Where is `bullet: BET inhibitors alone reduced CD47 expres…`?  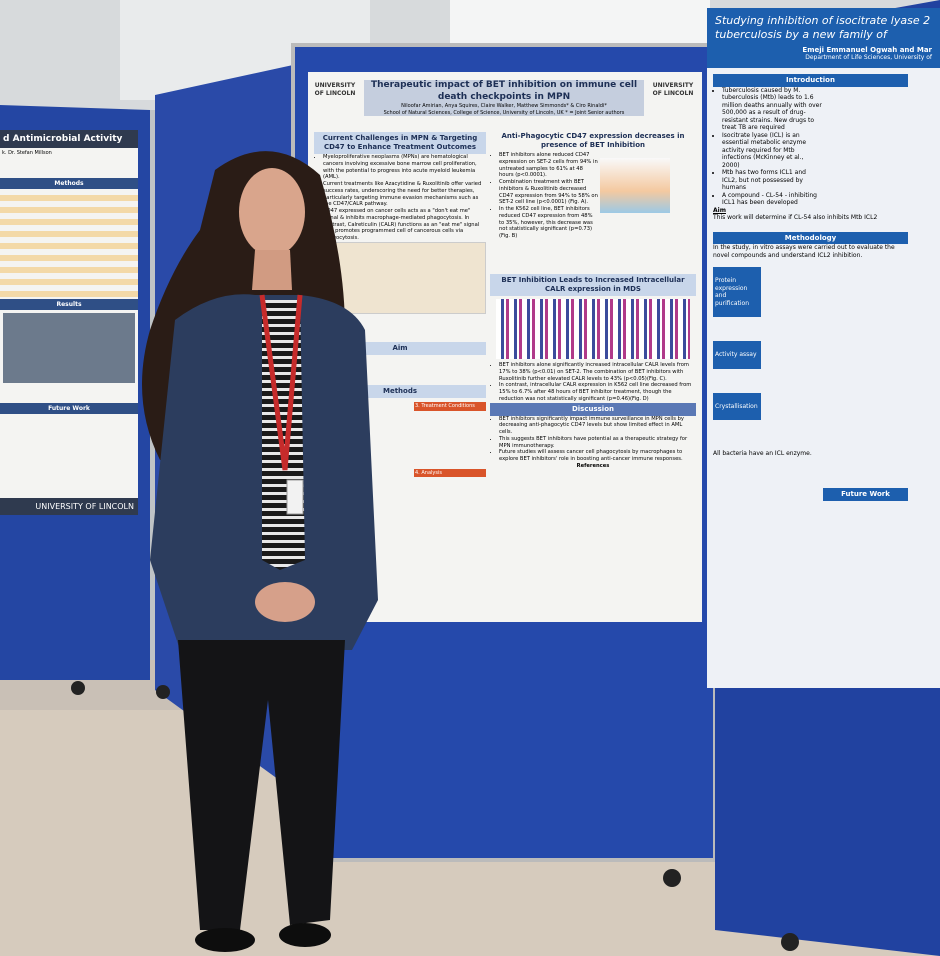
bullet: BET inhibitors alone reduced CD47 expres… is located at coordinates (549, 165).